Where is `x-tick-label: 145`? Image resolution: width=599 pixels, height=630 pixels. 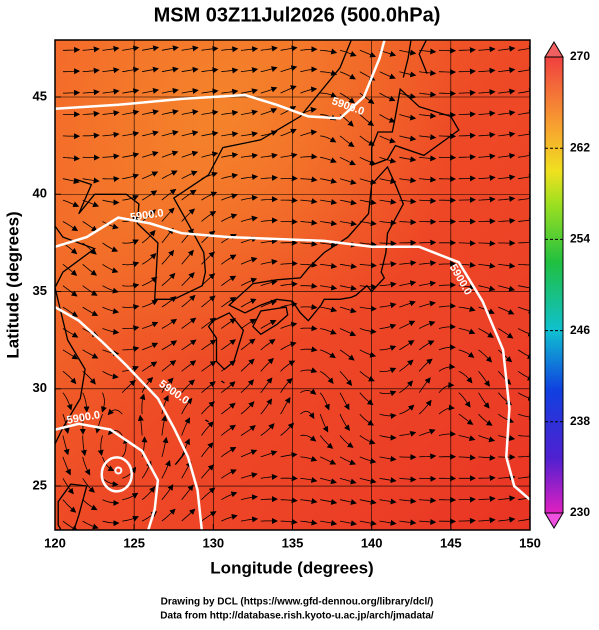 x-tick-label: 145 is located at coordinates (451, 542).